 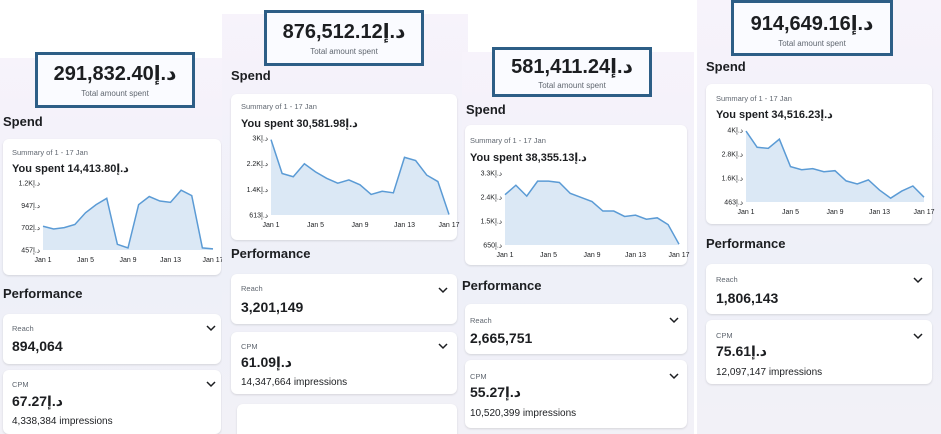 What do you see at coordinates (576, 329) in the screenshot?
I see `reach-card: Reach 2,665,751` at bounding box center [576, 329].